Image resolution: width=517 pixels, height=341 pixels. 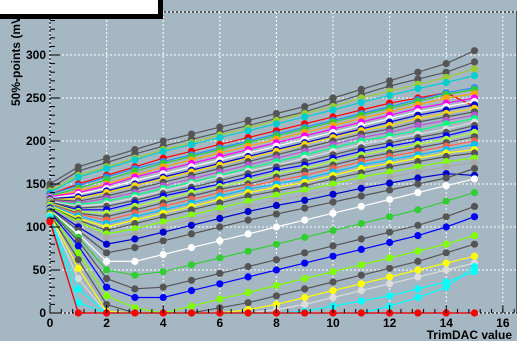 I want to click on y-tick-label: 50, so click(x=40, y=270).